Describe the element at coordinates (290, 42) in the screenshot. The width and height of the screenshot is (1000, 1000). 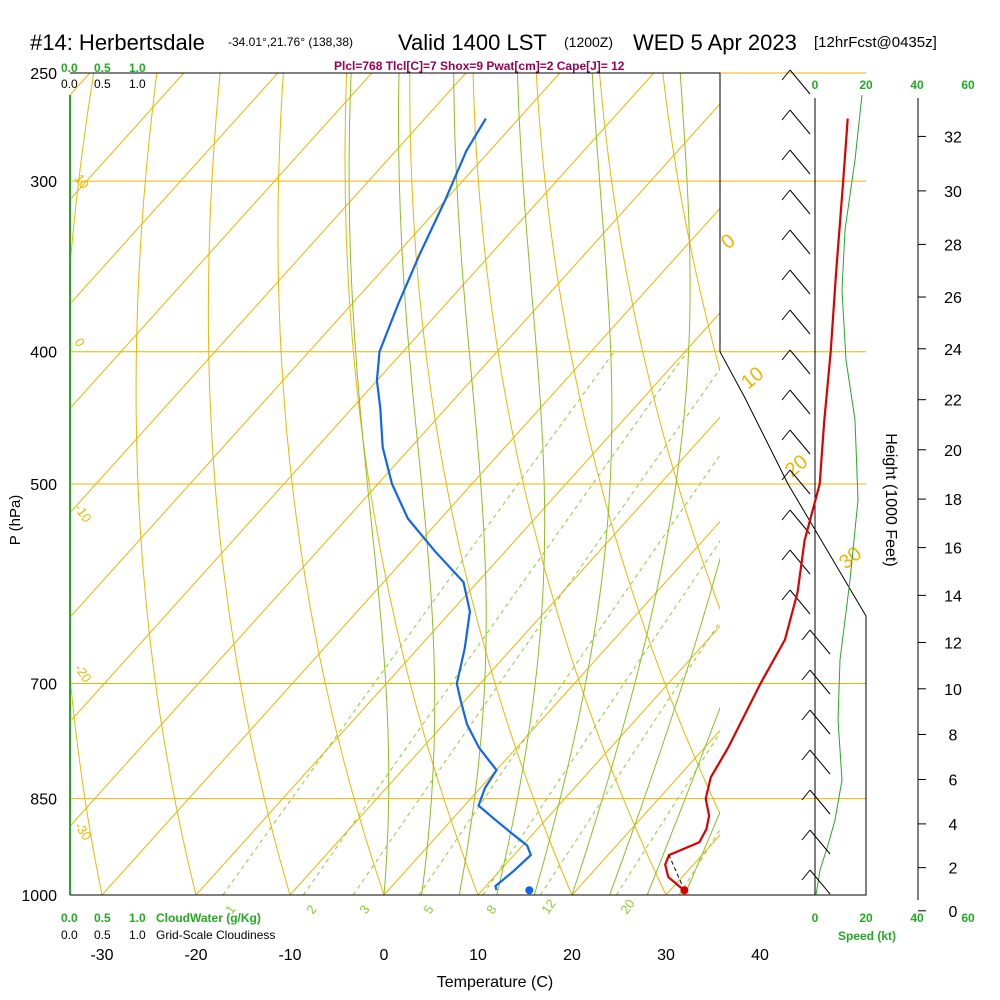
I see `station-location: -34.01°,21.76° (138,38)` at that location.